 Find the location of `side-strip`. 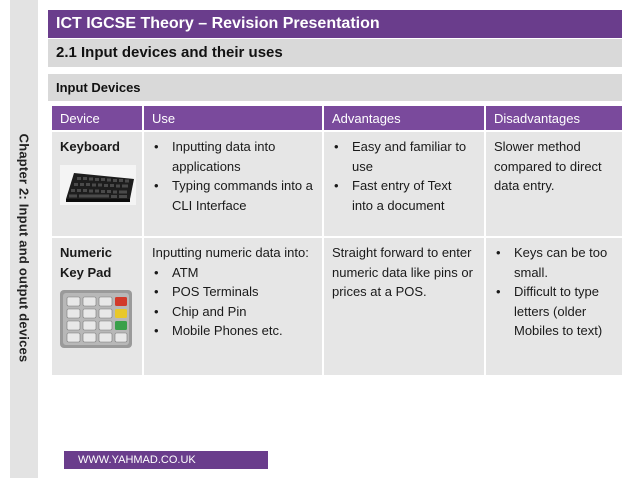

side-strip is located at coordinates (24, 239).